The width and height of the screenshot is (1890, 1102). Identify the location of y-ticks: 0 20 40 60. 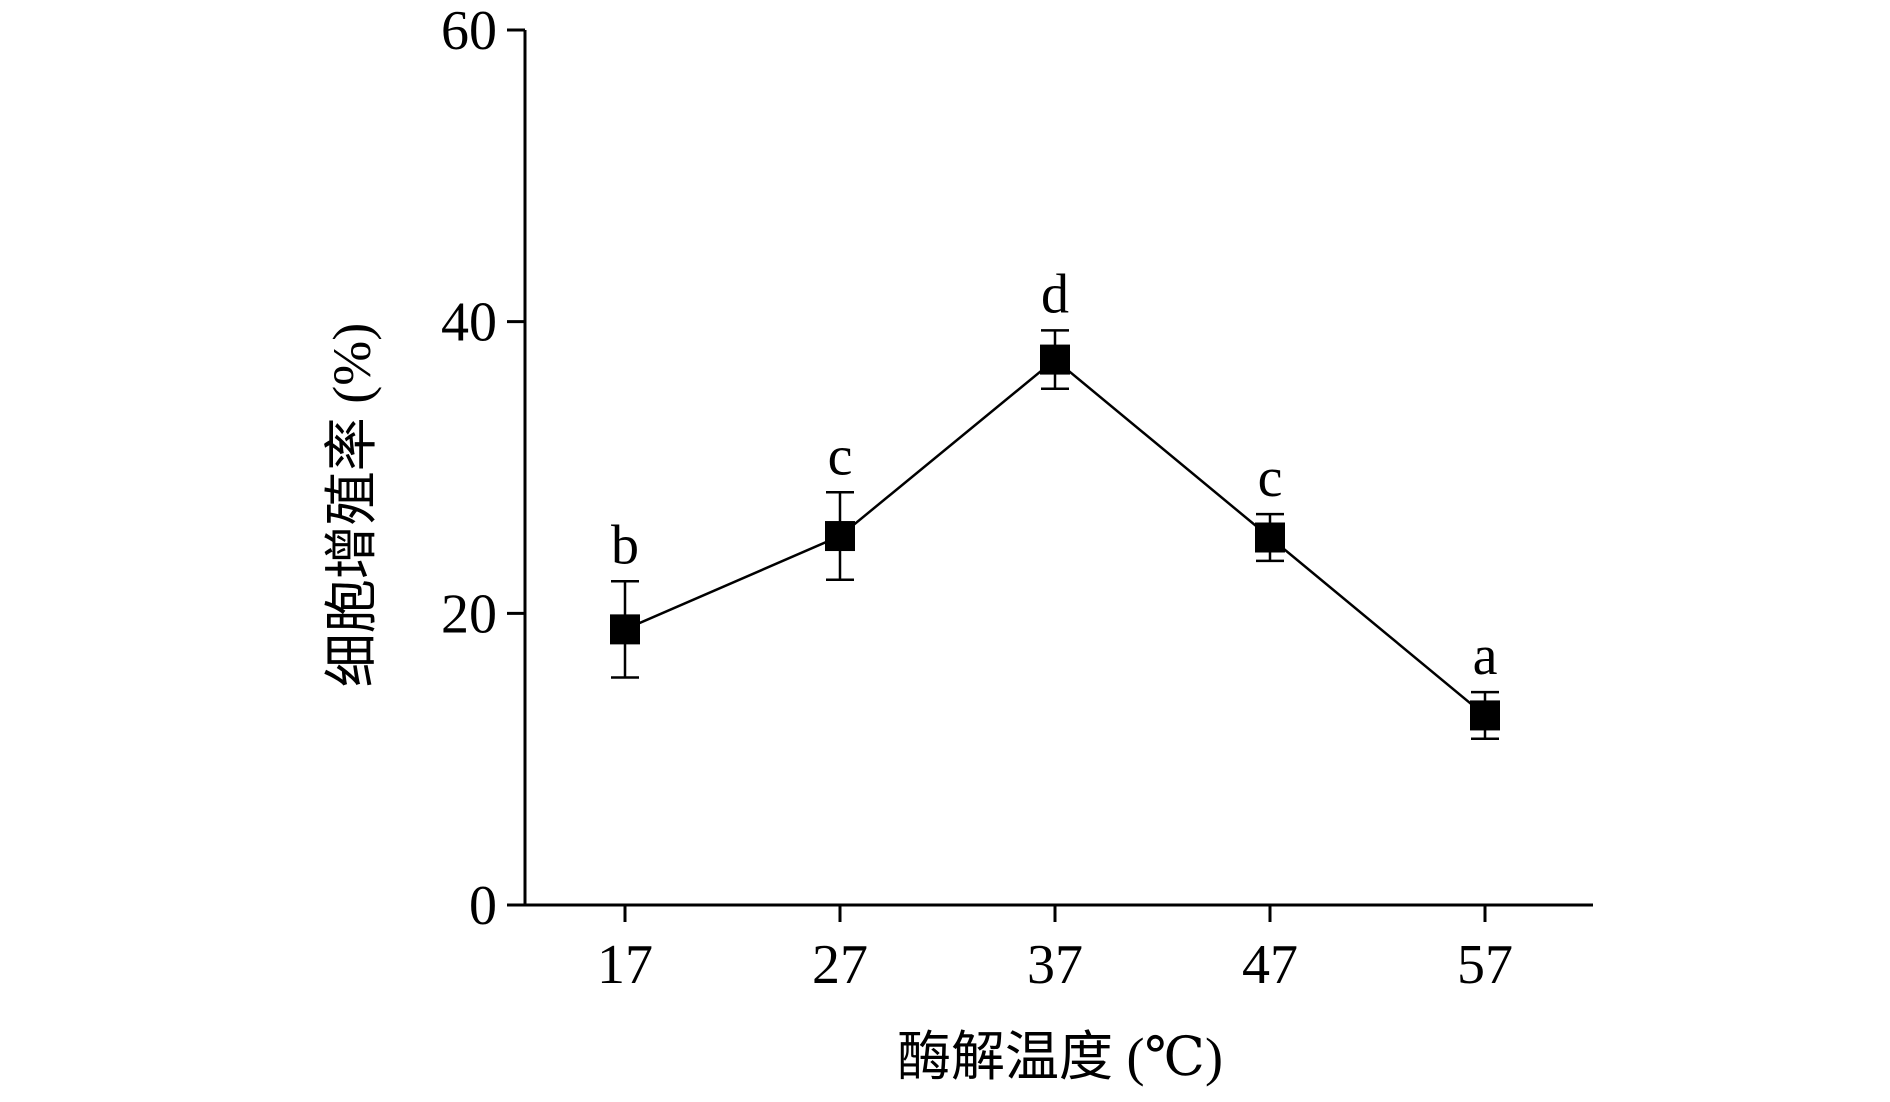
(483, 468).